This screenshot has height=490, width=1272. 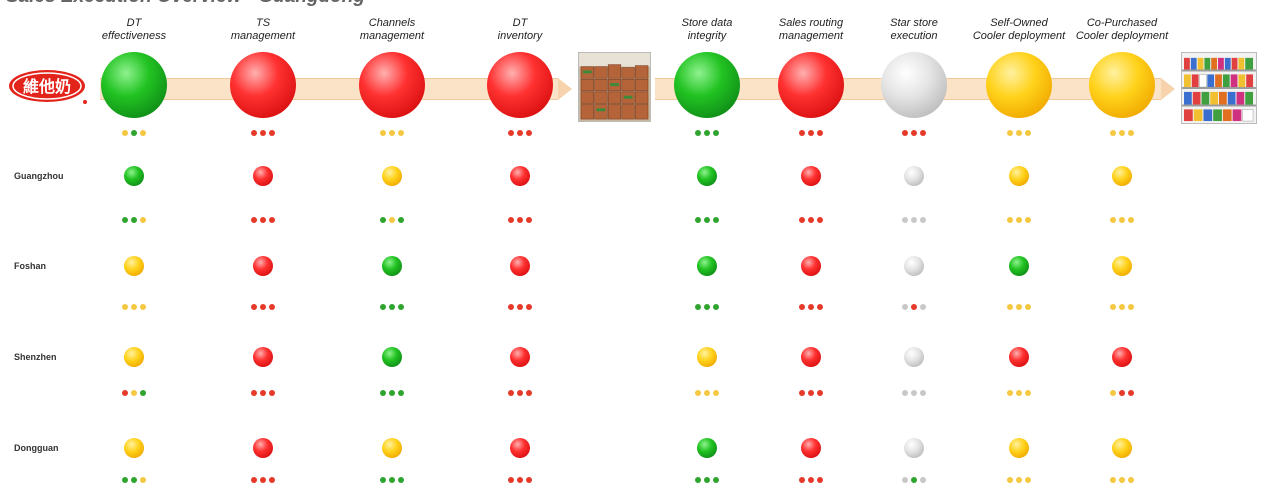 What do you see at coordinates (35, 357) in the screenshot?
I see `city-label: Shenzhen` at bounding box center [35, 357].